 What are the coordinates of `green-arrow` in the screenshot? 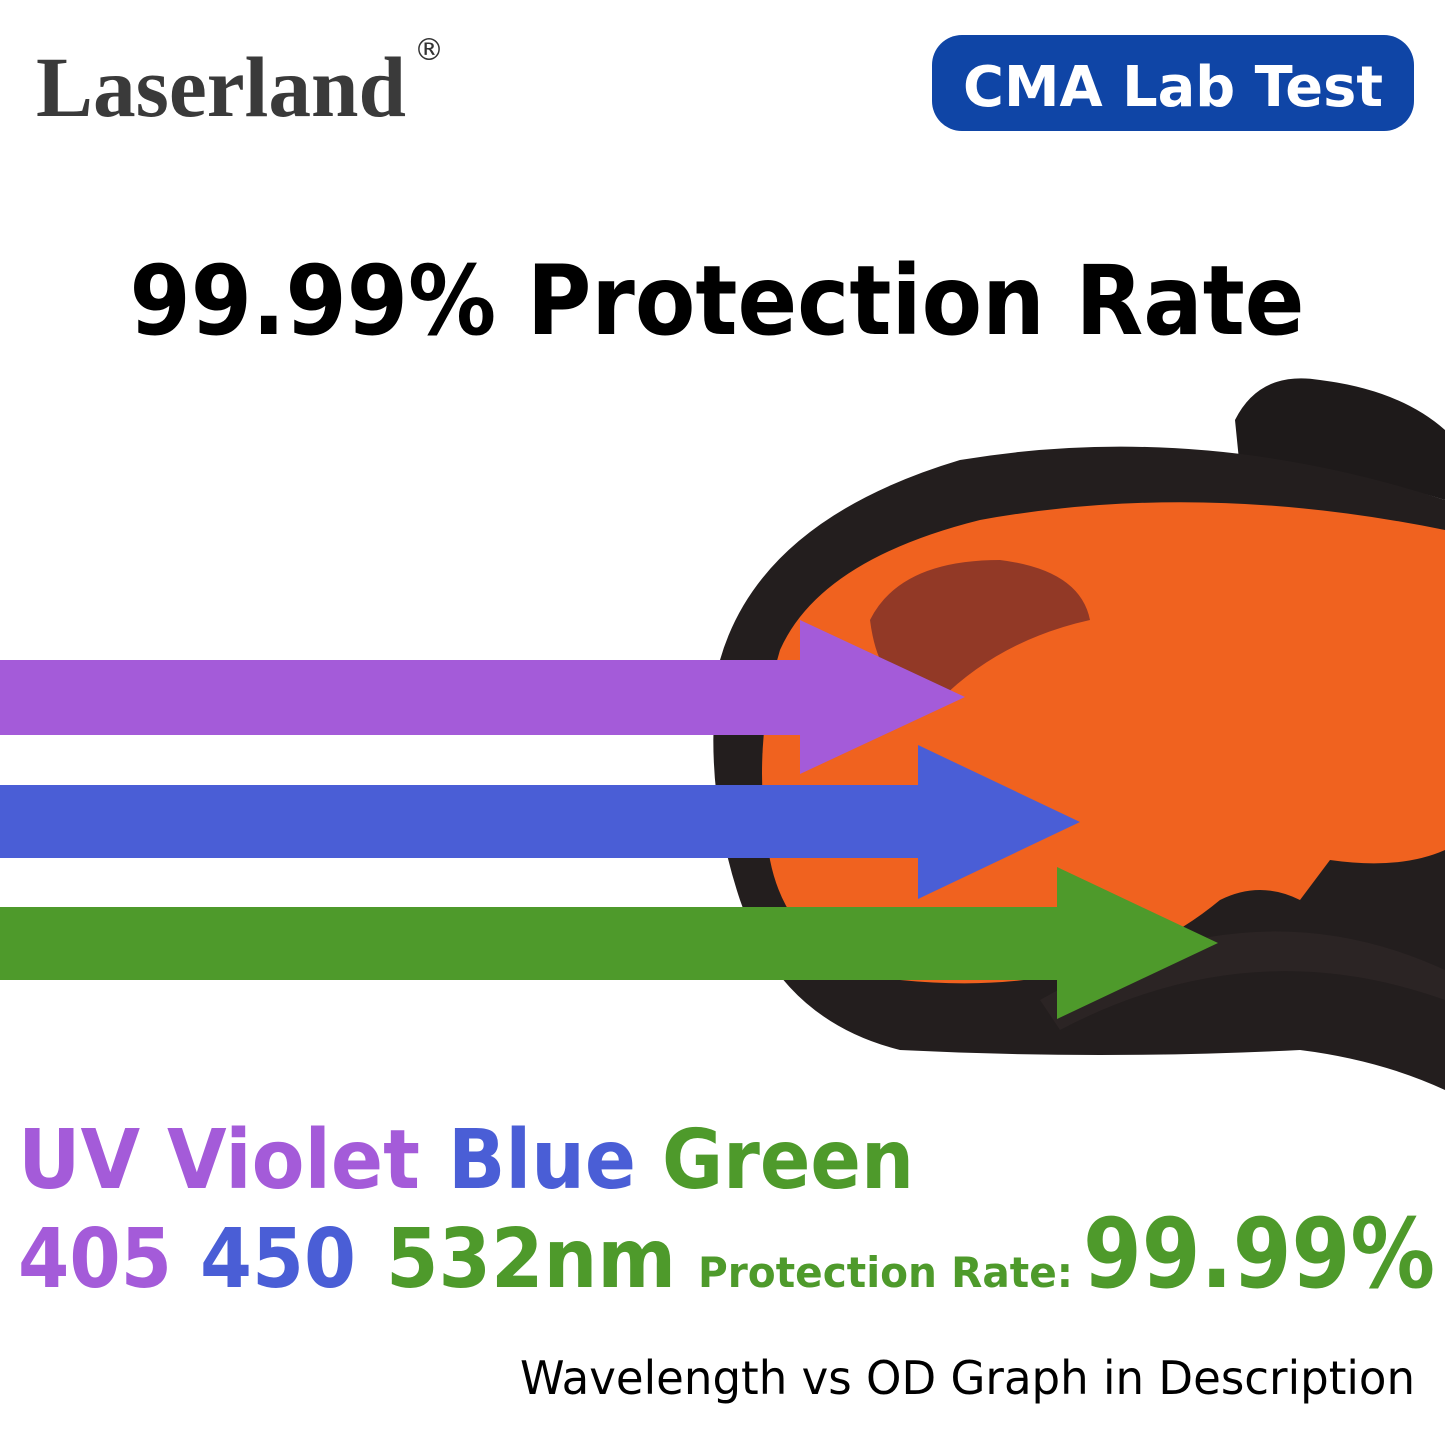 It's located at (609, 943).